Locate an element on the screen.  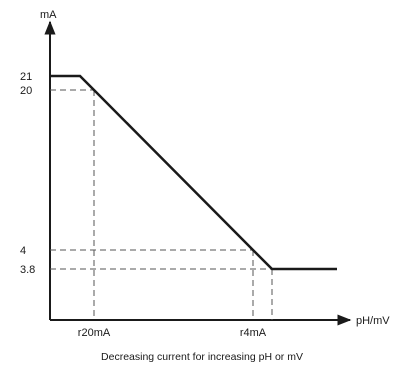
y-tick-label-1: 20 is located at coordinates (26, 91).